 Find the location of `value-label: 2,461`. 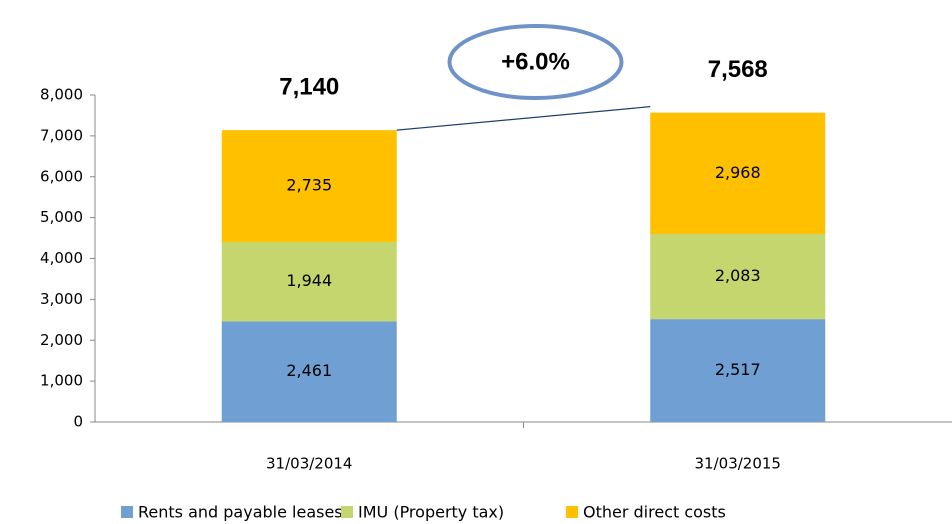

value-label: 2,461 is located at coordinates (309, 370).